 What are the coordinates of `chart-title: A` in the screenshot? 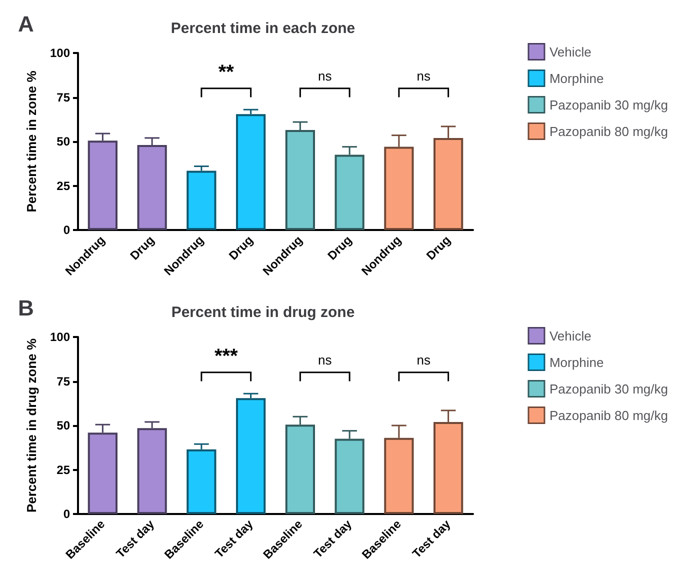 It's located at (26, 24).